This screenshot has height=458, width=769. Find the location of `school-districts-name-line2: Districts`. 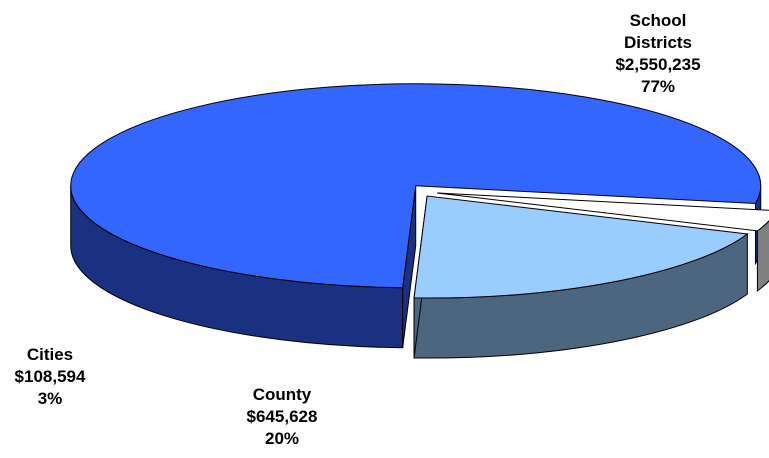

school-districts-name-line2: Districts is located at coordinates (658, 42).